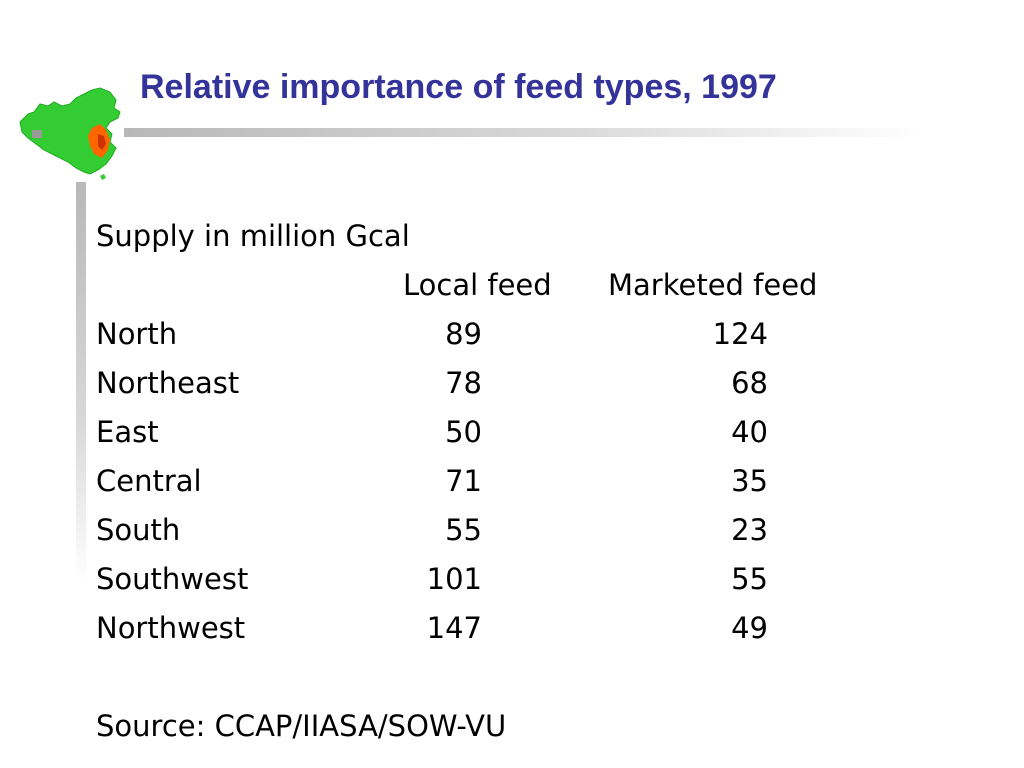 The image size is (1024, 768). Describe the element at coordinates (81, 382) in the screenshot. I see `side-divider` at that location.